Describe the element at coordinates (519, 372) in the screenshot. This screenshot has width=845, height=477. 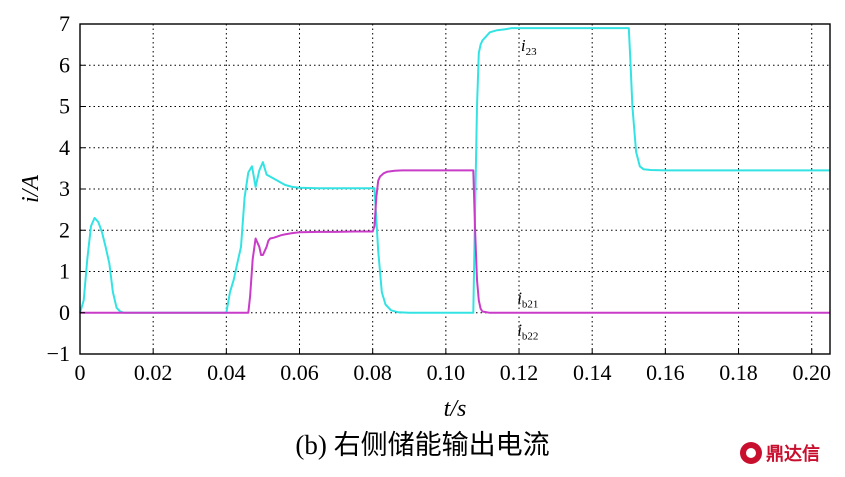
I see `x-tick-label: 0.12` at that location.